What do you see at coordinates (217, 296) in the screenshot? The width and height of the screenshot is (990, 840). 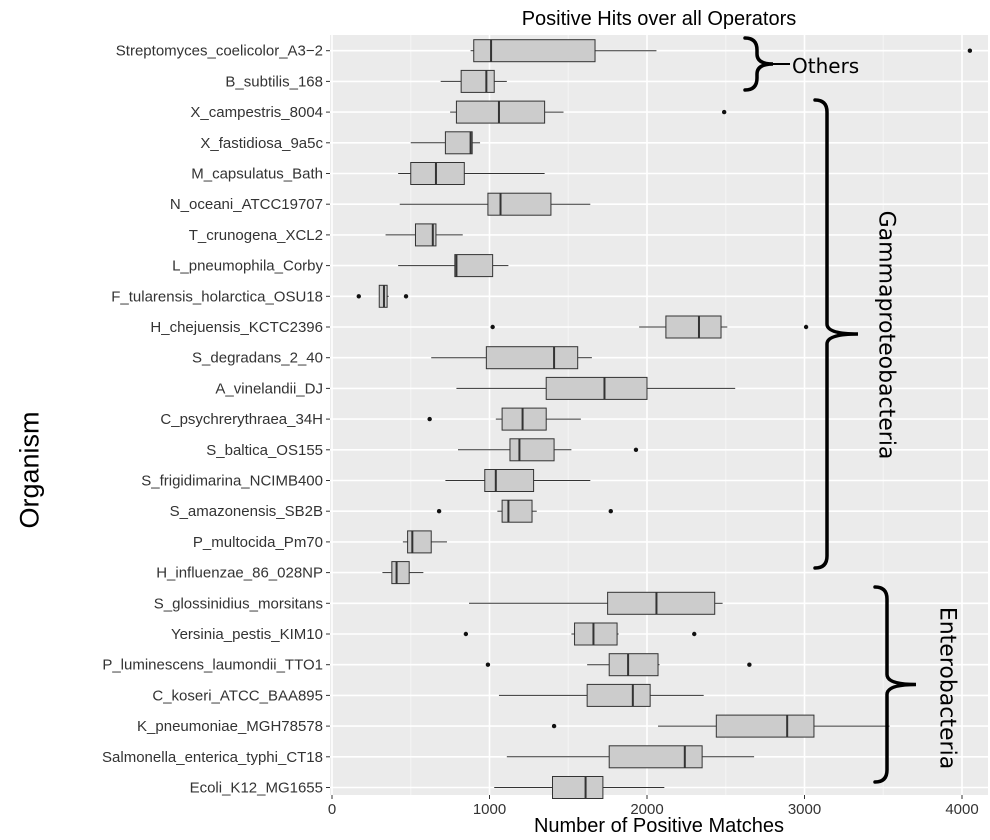 I see `y-tick-label: F_tularensis_holarctica_OSU18` at bounding box center [217, 296].